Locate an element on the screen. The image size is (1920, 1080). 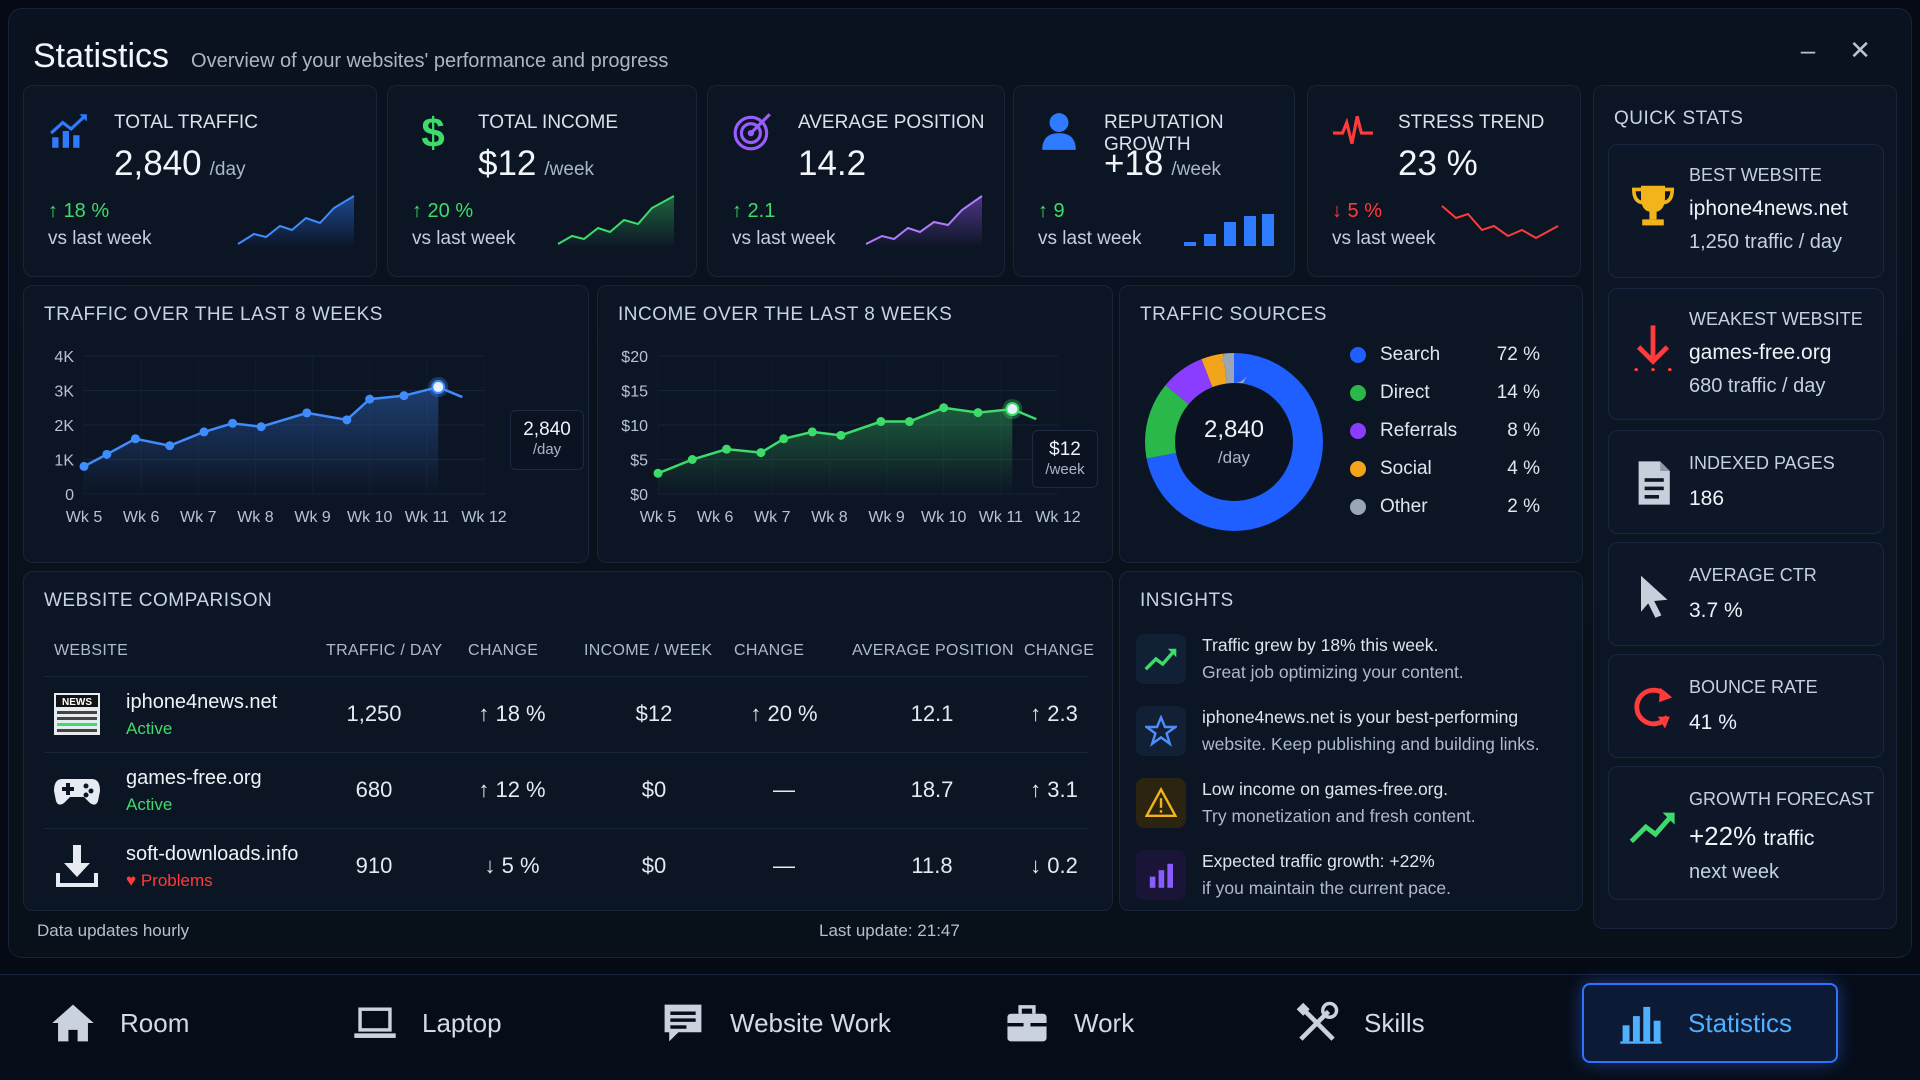
legend-search: Search 72 % is located at coordinates (1445, 355).